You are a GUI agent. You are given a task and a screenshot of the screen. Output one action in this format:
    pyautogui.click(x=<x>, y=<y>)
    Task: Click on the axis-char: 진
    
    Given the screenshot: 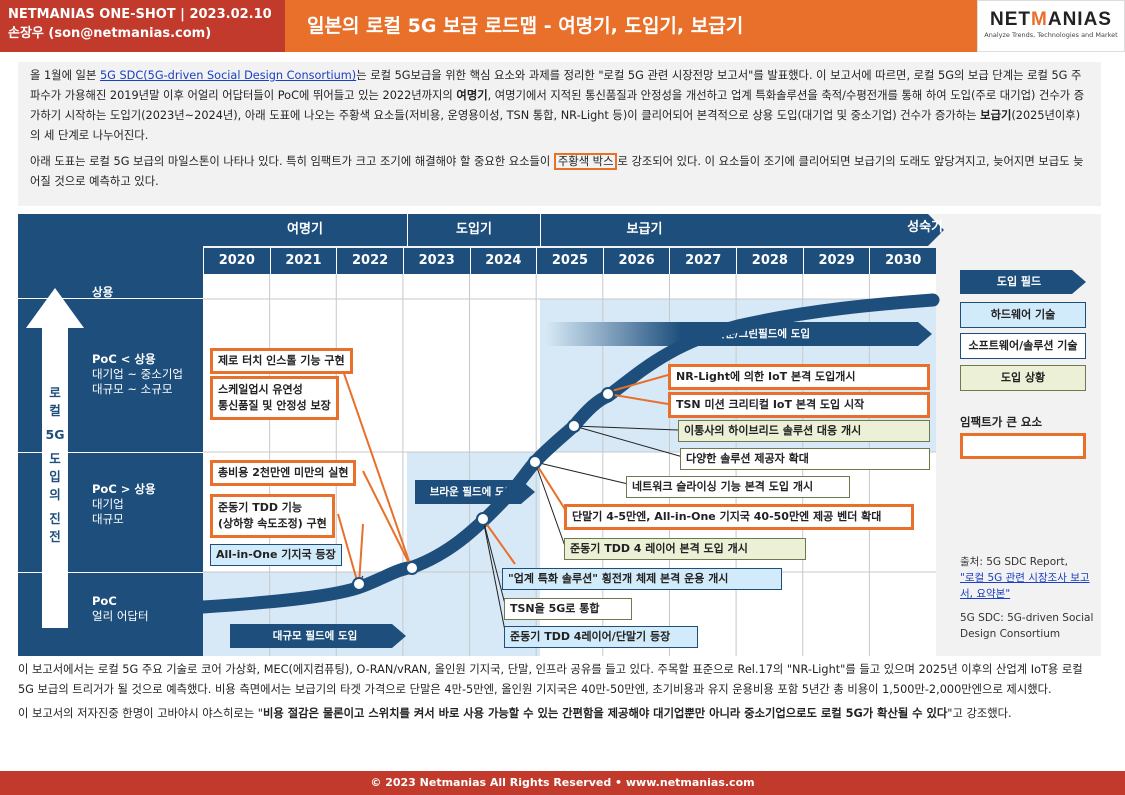 What is the action you would take?
    pyautogui.click(x=55, y=518)
    